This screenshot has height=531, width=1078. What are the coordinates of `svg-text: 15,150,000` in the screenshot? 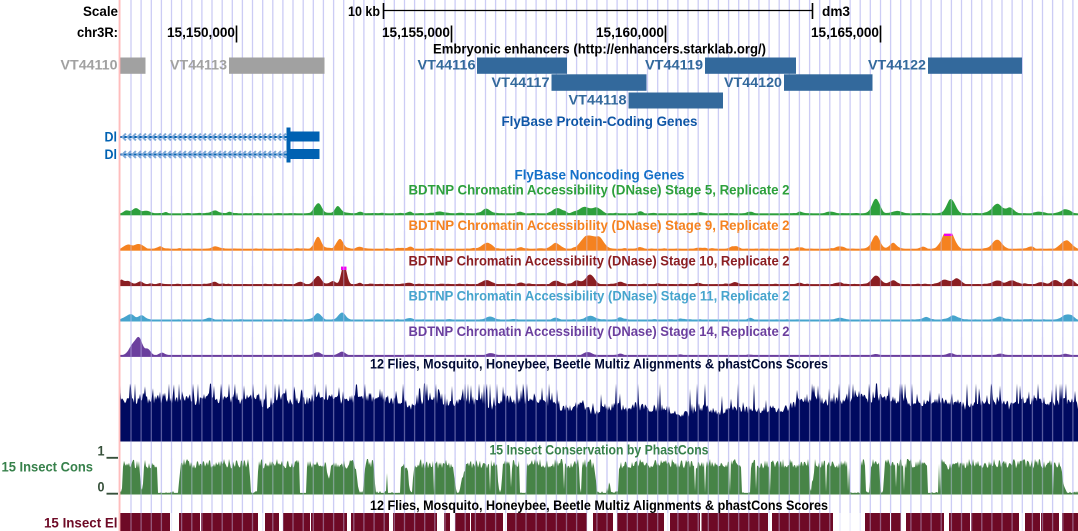 It's located at (201, 32).